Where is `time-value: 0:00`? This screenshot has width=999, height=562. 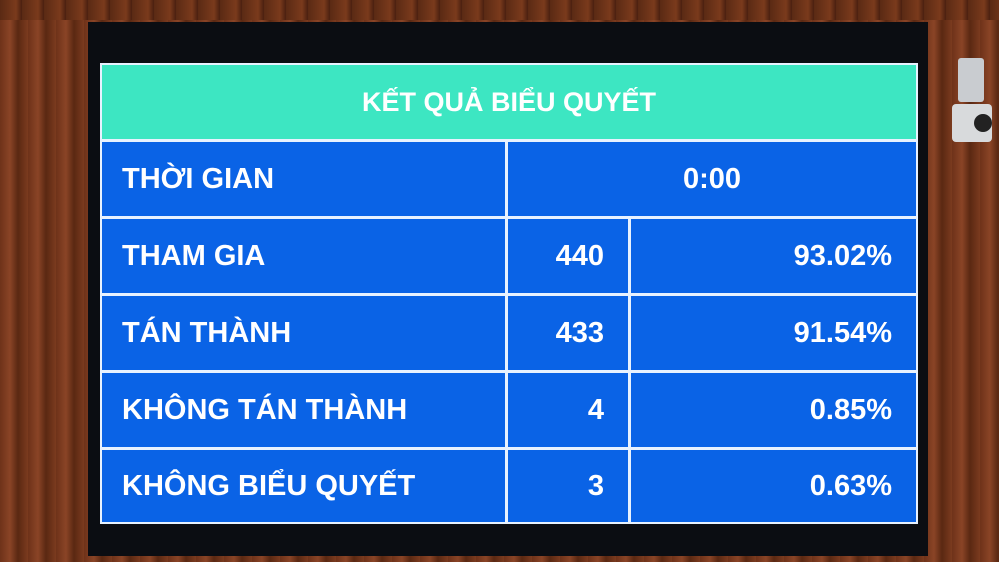
time-value: 0:00 is located at coordinates (712, 179).